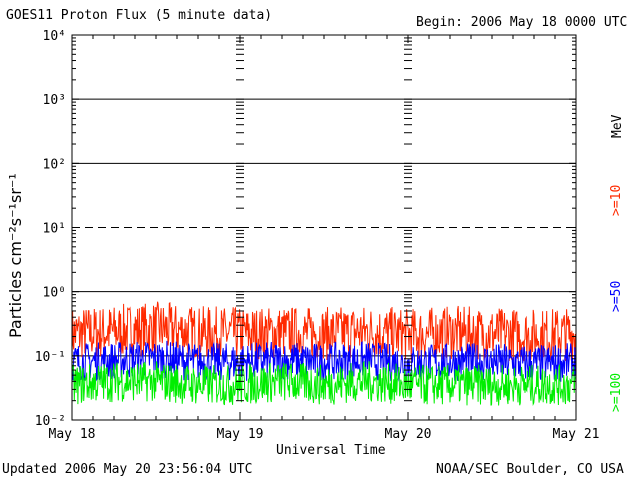 The height and width of the screenshot is (480, 640). What do you see at coordinates (576, 434) in the screenshot?
I see `x-tick-label: May 21` at bounding box center [576, 434].